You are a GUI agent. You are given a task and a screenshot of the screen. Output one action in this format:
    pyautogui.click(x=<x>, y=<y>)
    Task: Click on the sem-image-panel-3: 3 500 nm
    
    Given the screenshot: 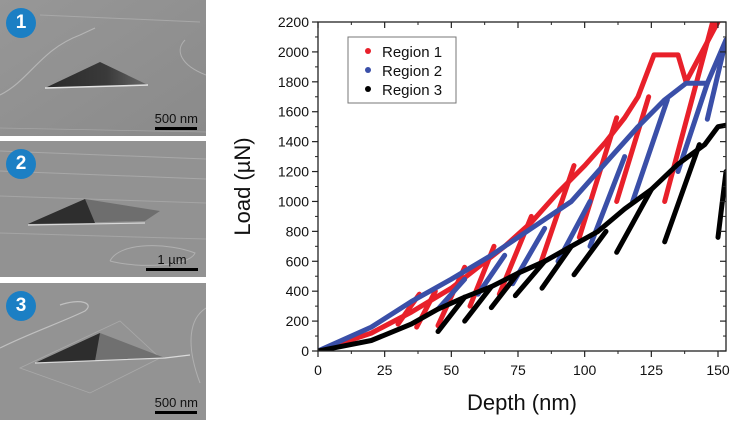 What is the action you would take?
    pyautogui.click(x=103, y=351)
    